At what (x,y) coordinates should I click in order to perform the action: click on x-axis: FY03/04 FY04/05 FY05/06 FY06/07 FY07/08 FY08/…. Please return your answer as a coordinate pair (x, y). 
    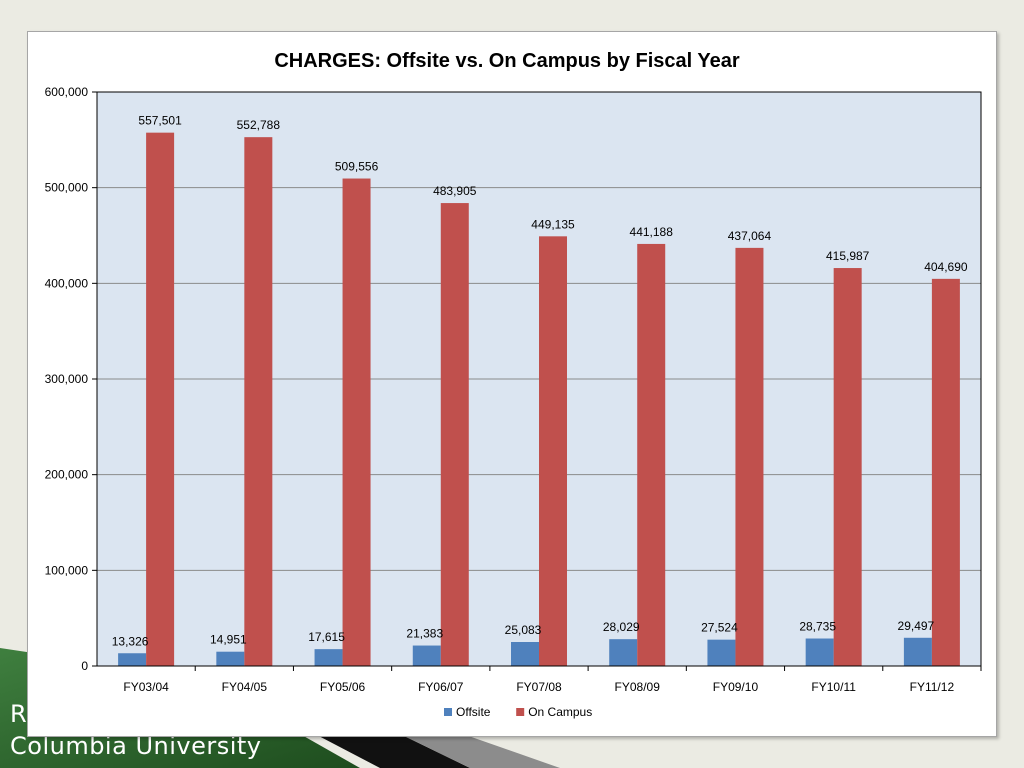
    Looking at the image, I should click on (552, 680).